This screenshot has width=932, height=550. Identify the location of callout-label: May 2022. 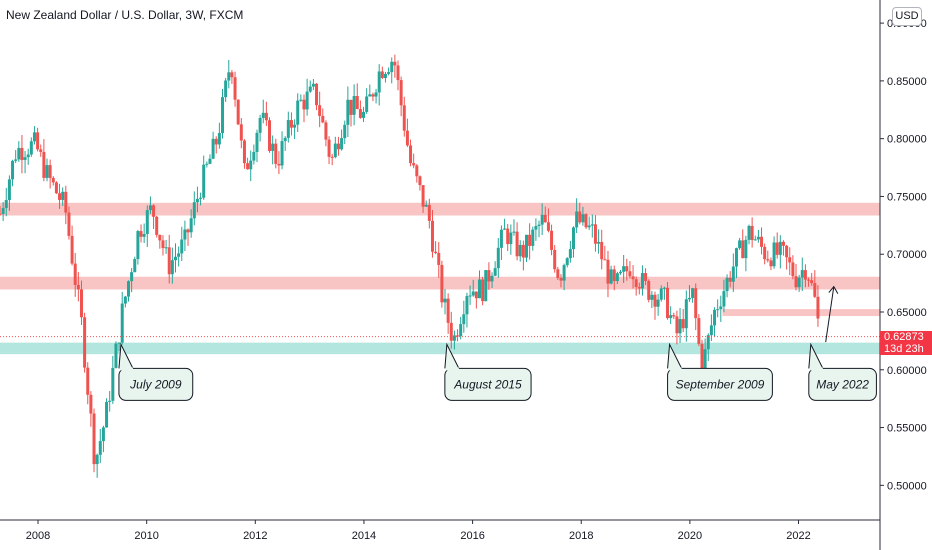
(842, 384).